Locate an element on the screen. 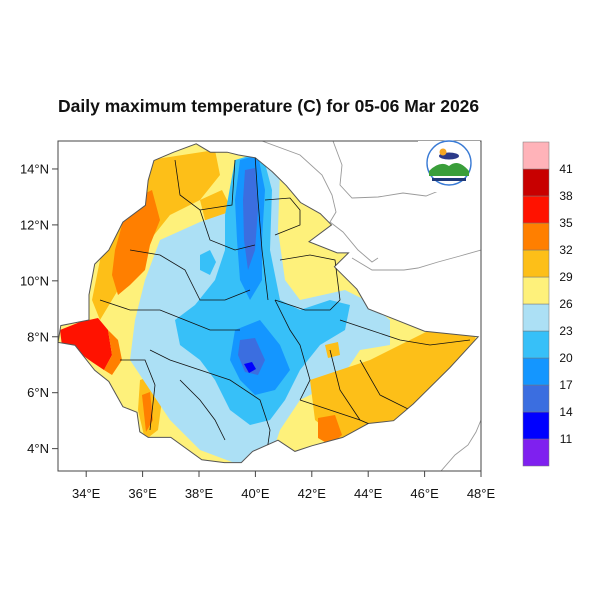  y-tick-label: 14°N is located at coordinates (34, 168).